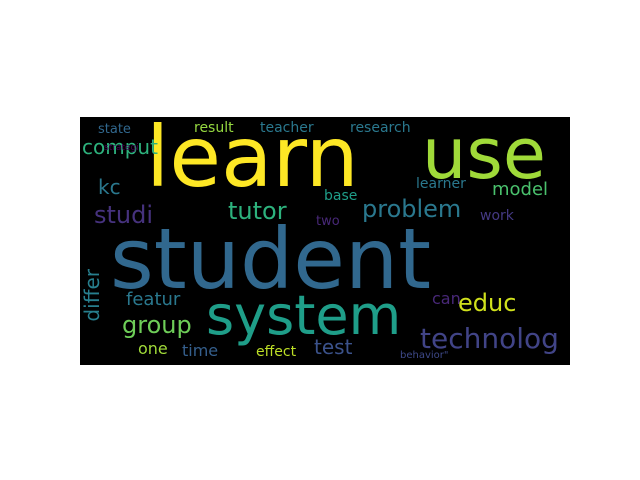 This screenshot has width=640, height=480. Describe the element at coordinates (484, 156) in the screenshot. I see `word-use: use` at that location.